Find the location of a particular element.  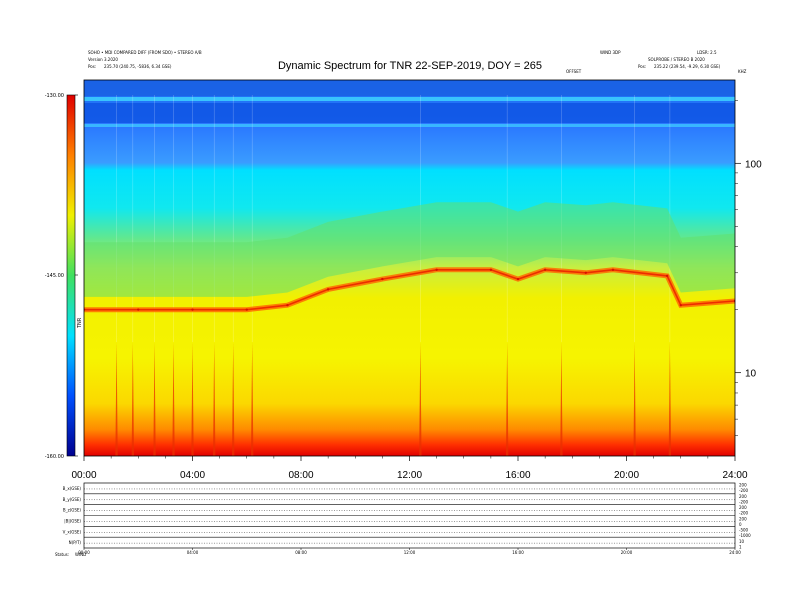

colorbar-tick-label: -145.00 is located at coordinates (54, 276).